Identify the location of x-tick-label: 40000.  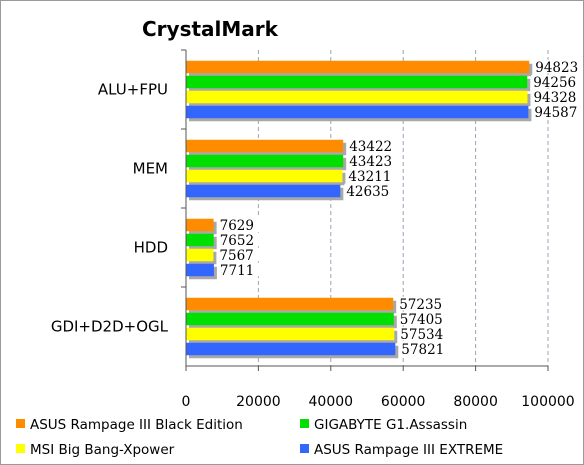
(331, 402).